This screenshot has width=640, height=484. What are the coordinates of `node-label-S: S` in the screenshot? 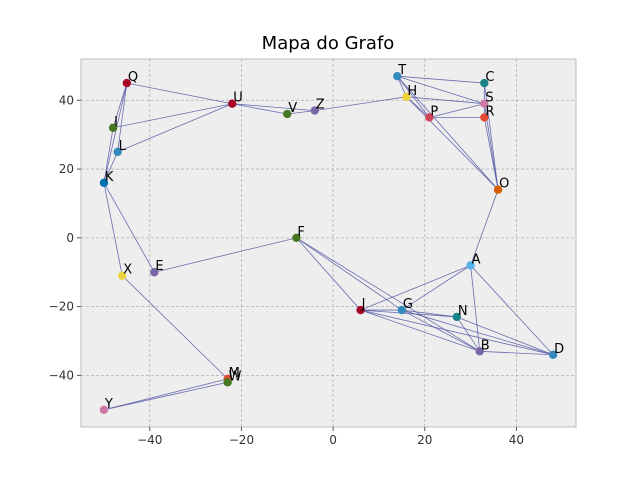 It's located at (489, 98).